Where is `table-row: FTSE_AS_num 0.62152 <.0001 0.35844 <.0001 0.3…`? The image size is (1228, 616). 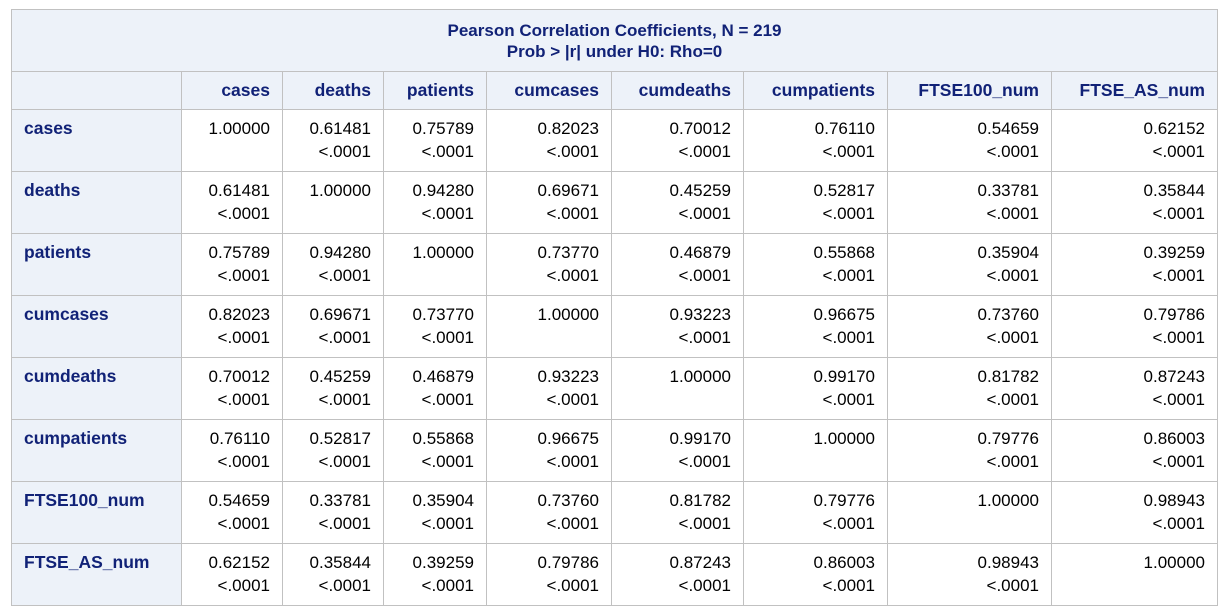
table-row: FTSE_AS_num 0.62152 <.0001 0.35844 <.0001 0.3… is located at coordinates (614, 574).